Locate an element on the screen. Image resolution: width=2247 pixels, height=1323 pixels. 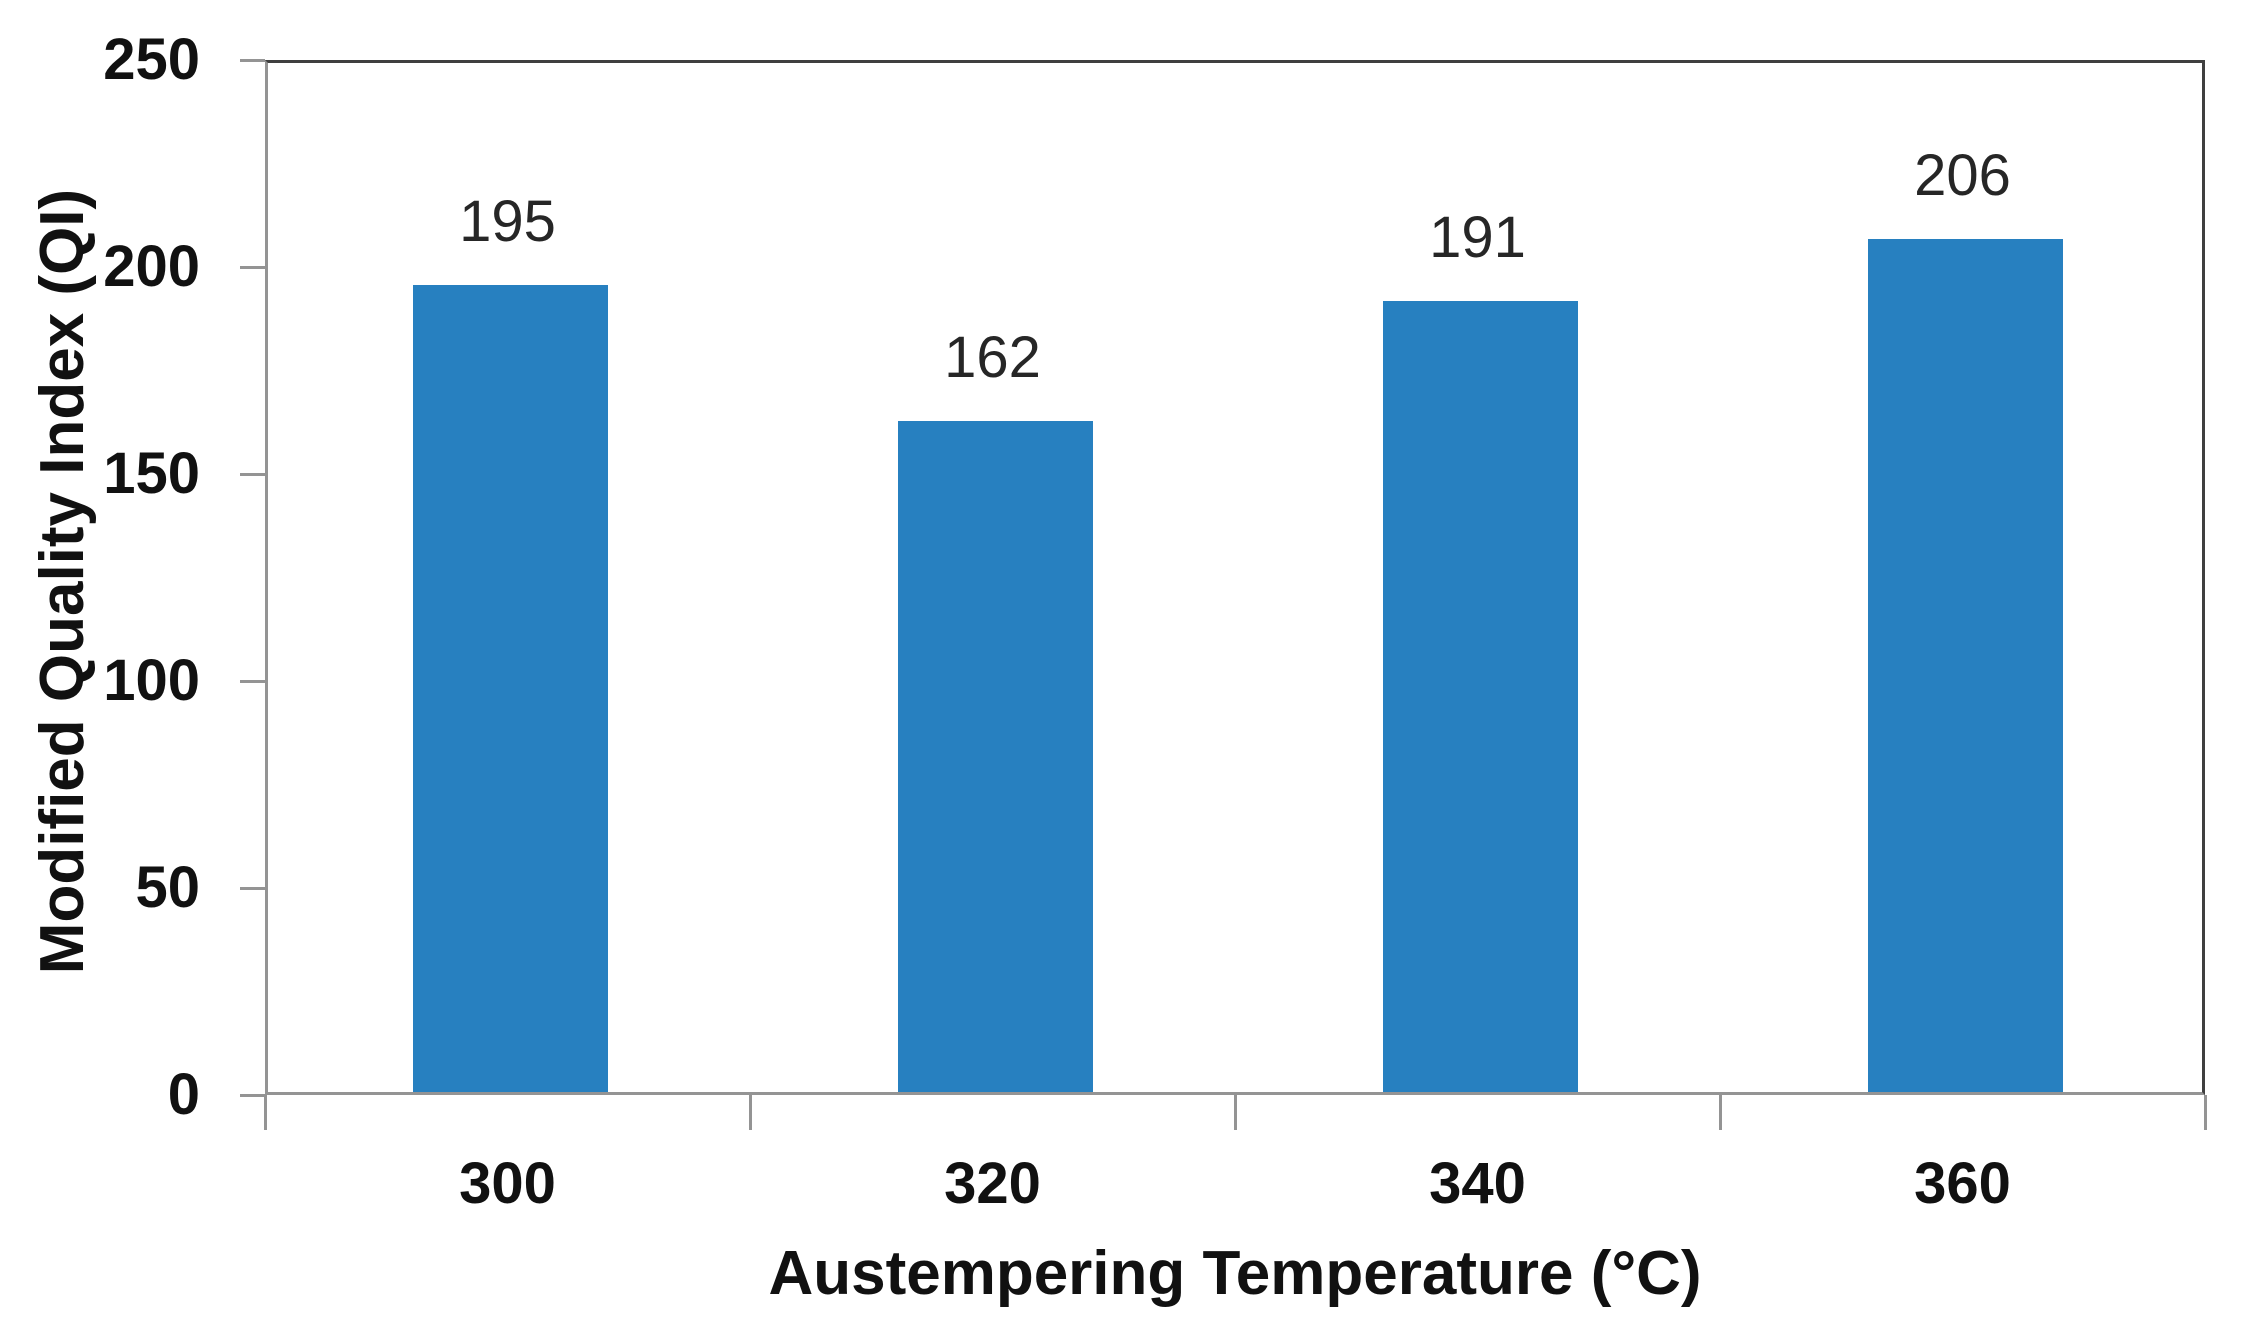
y-axis-title: Modified Quality Index (QI) is located at coordinates (62, 581).